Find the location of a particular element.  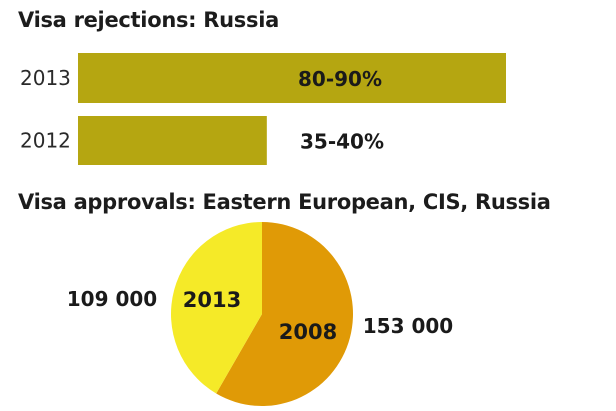

bar-2012 is located at coordinates (172, 140).